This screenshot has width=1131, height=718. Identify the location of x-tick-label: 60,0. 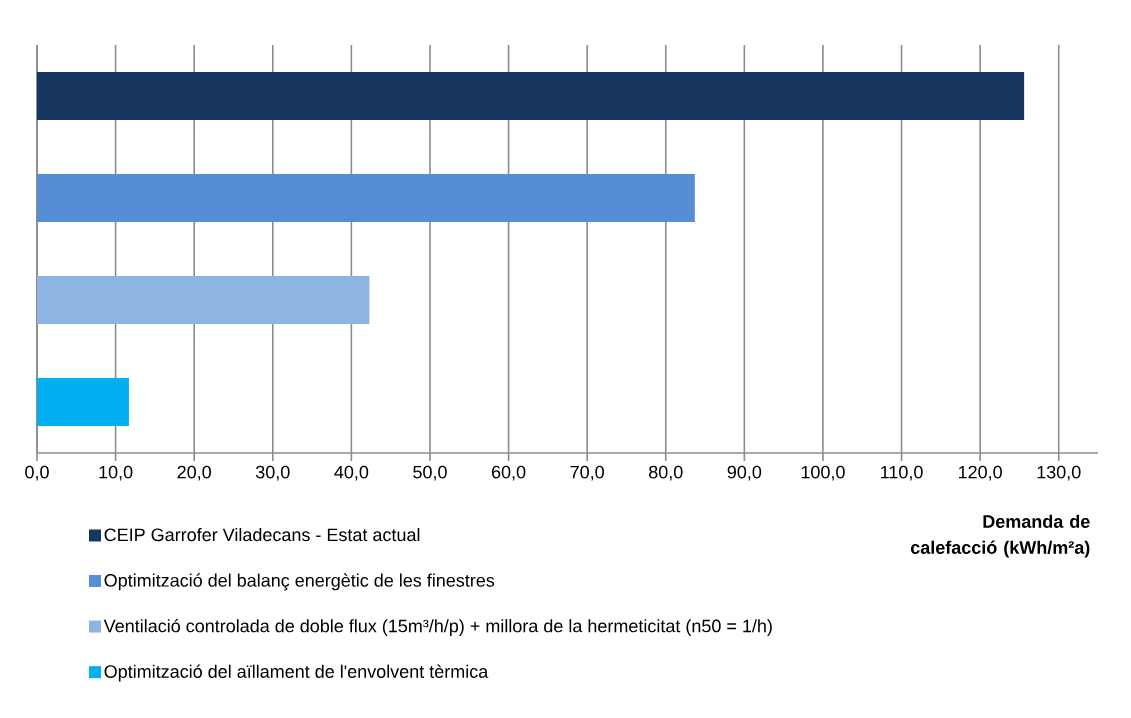
(508, 473).